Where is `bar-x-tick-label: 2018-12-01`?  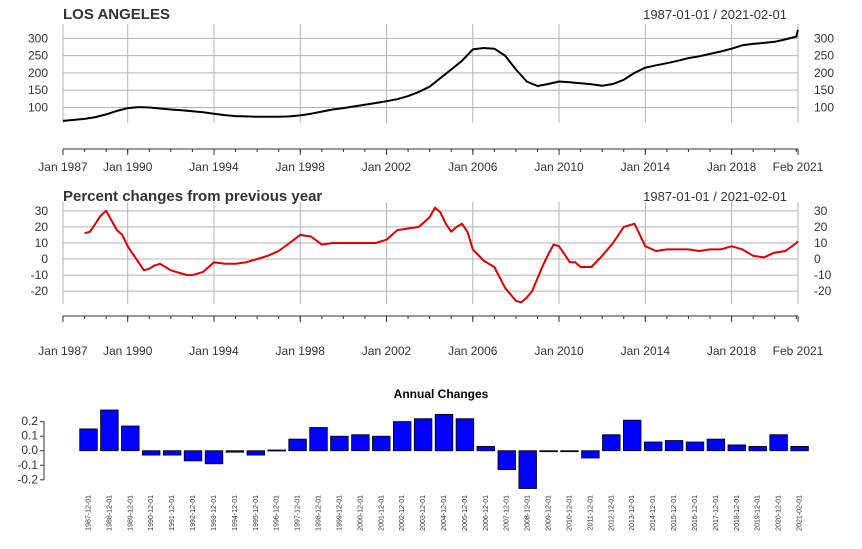 bar-x-tick-label: 2018-12-01 is located at coordinates (737, 513).